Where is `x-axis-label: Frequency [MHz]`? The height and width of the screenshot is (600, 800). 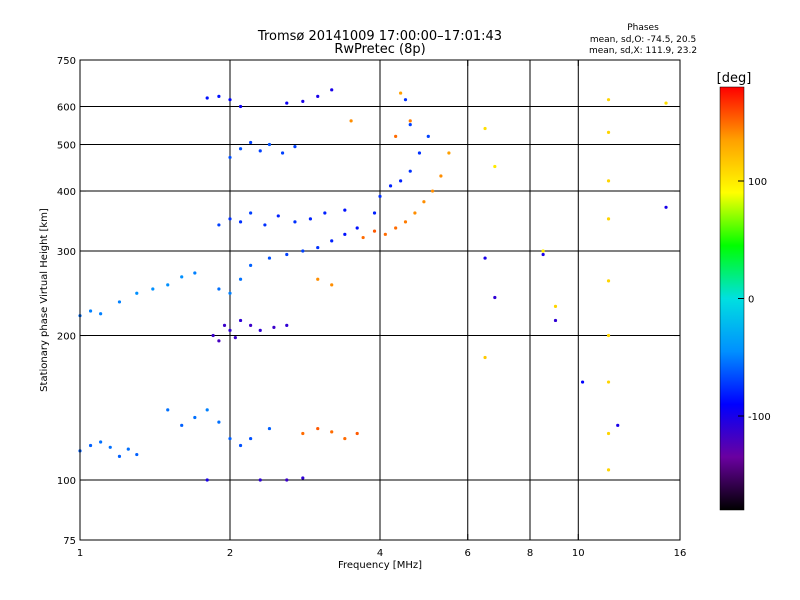 x-axis-label: Frequency [MHz] is located at coordinates (380, 565).